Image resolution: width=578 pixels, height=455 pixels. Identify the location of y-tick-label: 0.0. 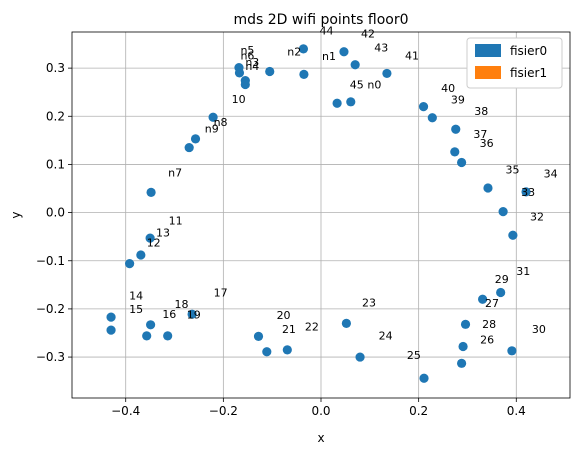
(55, 213).